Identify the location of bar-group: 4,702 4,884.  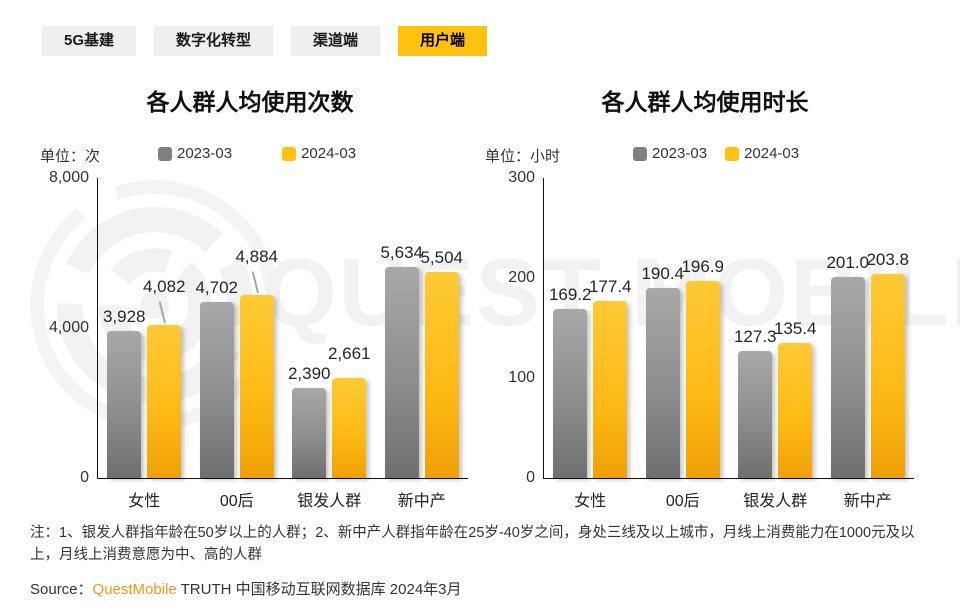
(237, 328).